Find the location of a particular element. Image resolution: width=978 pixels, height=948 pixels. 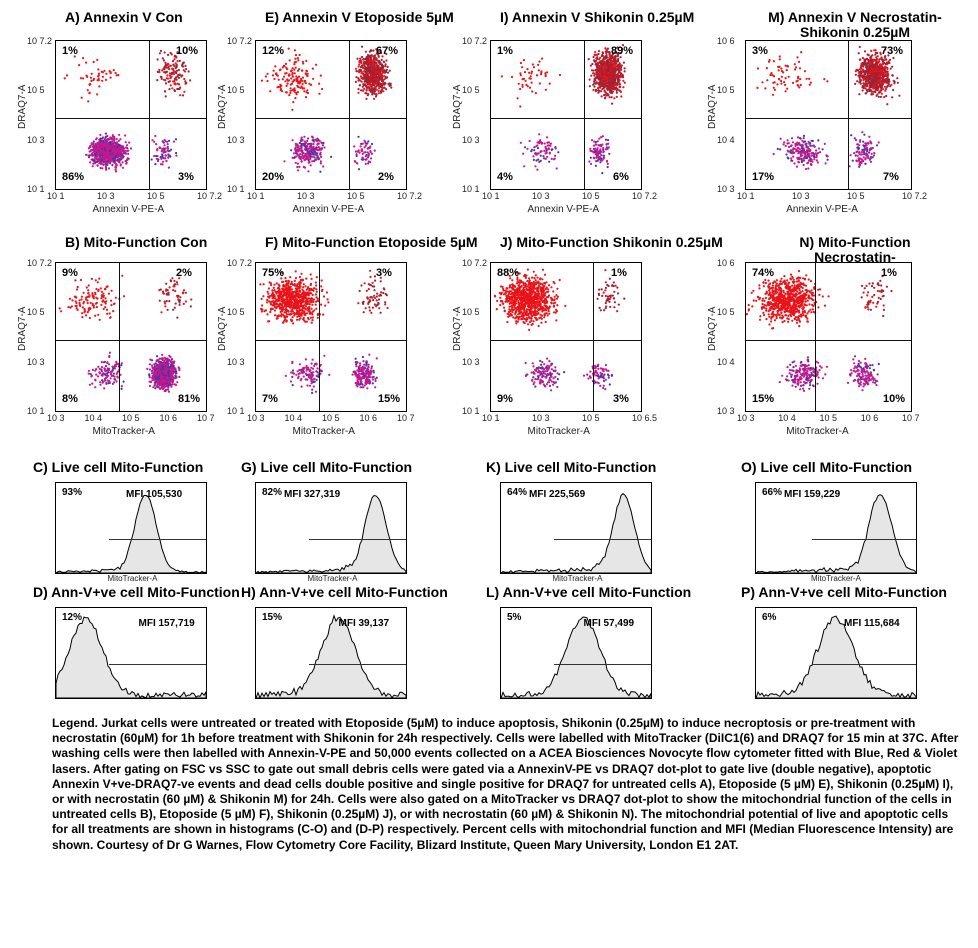

y-tick-label: 10 1 is located at coordinates (36, 189).